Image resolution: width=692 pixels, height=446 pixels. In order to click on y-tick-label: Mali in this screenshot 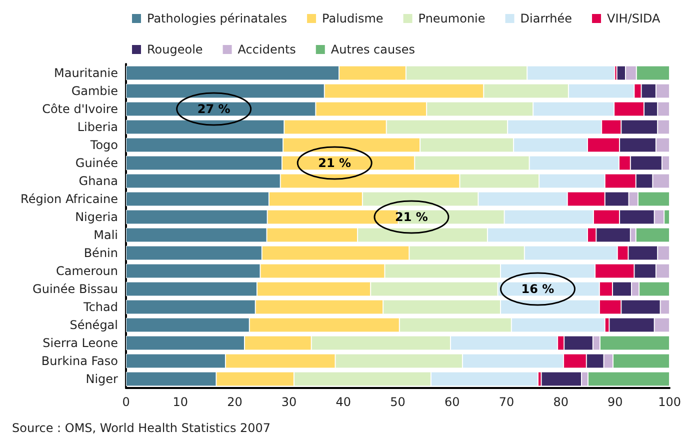, I will do `click(106, 235)`.